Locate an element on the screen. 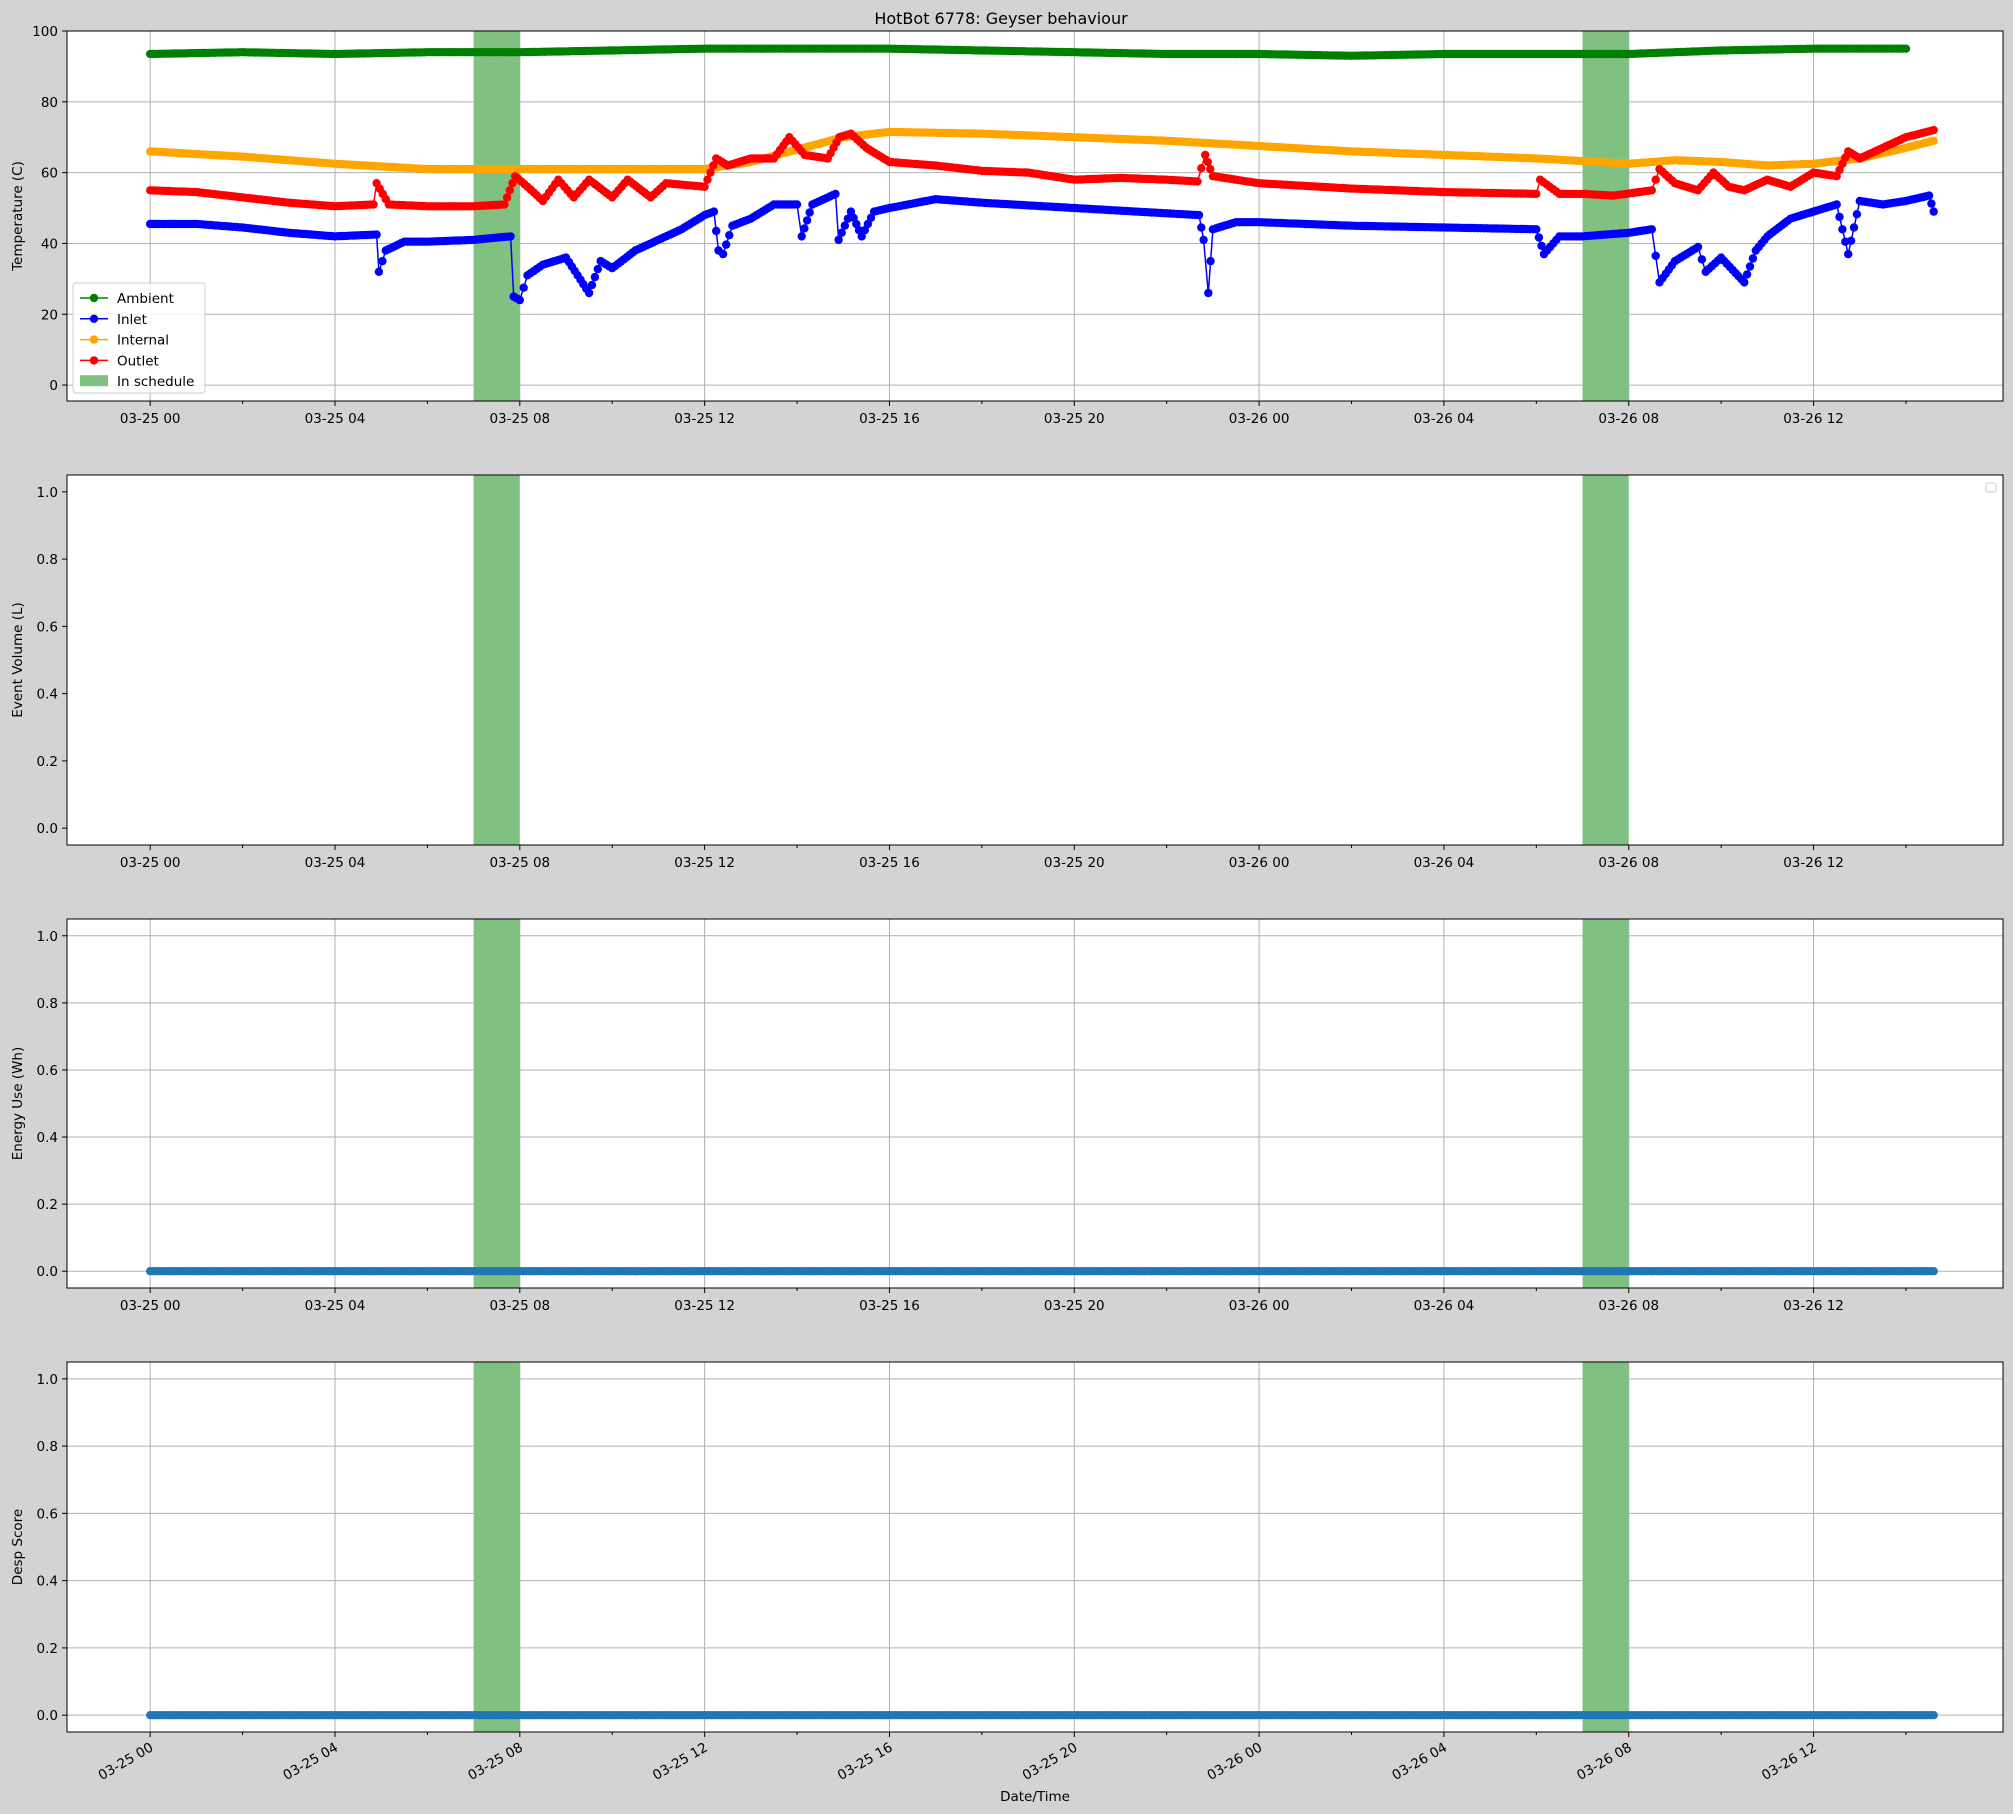  legend: Ambient Inlet Internal Outlet In schedule is located at coordinates (139, 338).